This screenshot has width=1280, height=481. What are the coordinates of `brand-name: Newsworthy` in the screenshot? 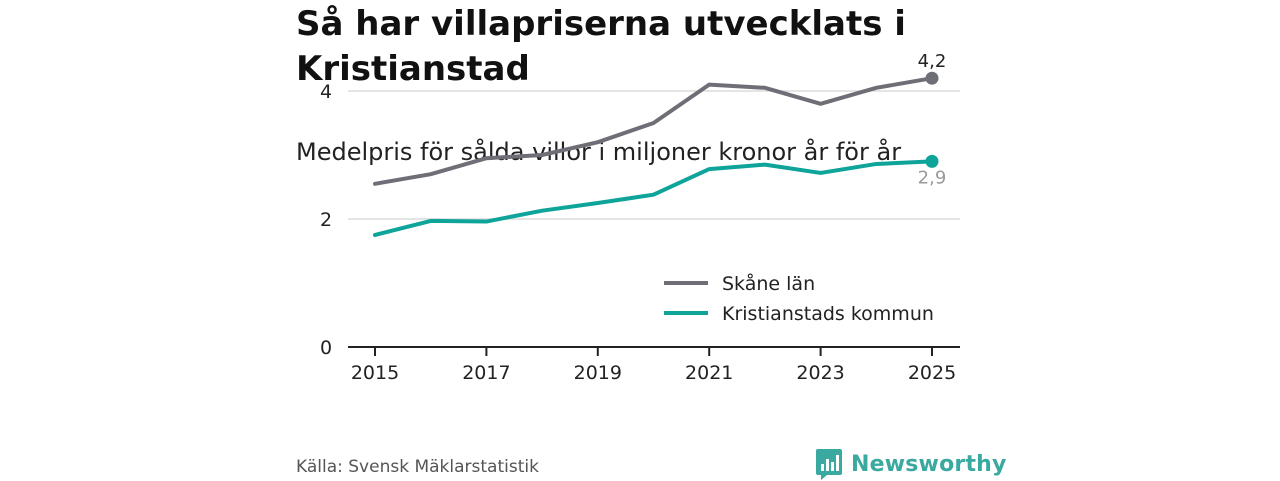 It's located at (929, 464).